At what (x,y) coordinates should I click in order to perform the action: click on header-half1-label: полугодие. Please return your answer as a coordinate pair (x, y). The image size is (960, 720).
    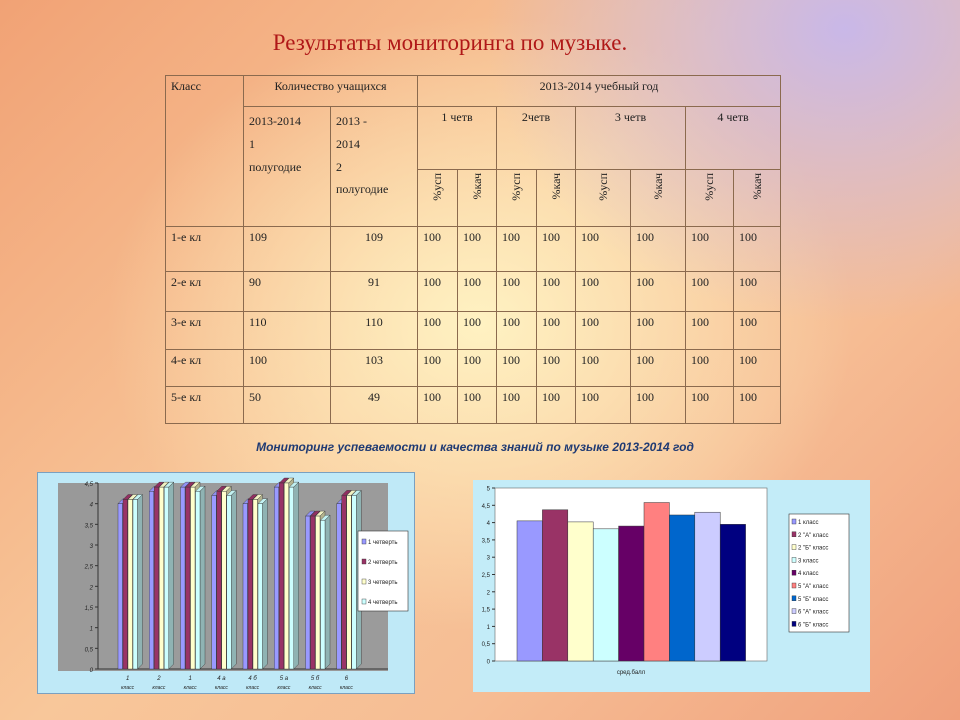
    Looking at the image, I should click on (275, 166).